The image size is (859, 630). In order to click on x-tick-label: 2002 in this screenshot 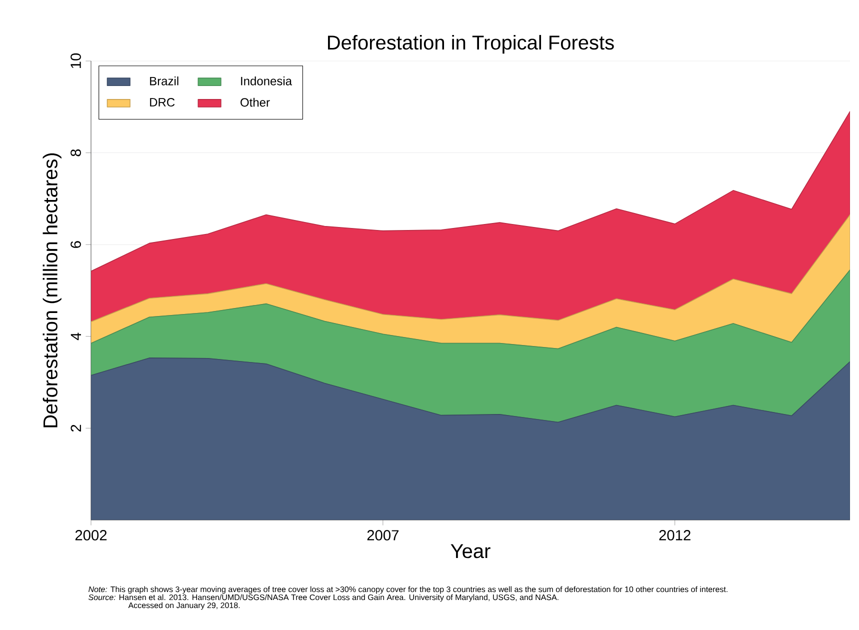, I will do `click(91, 535)`.